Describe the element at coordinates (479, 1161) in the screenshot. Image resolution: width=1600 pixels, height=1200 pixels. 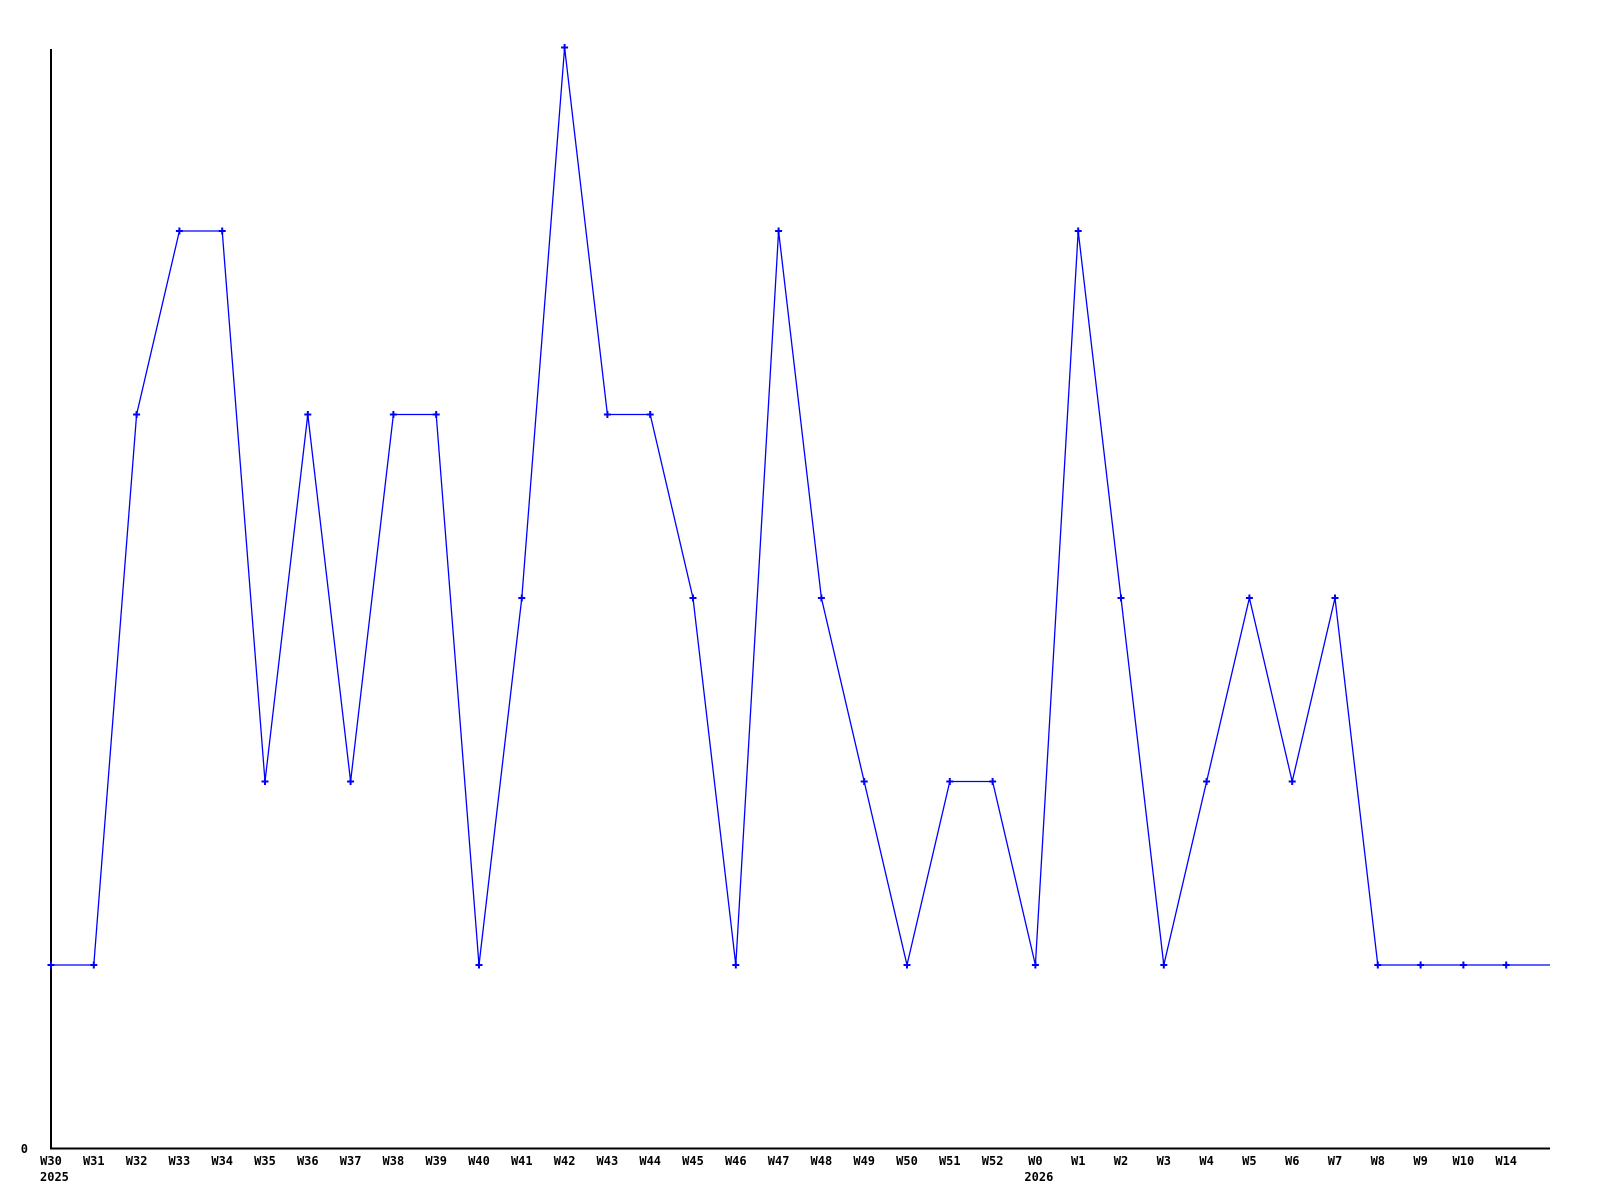
I see `x-axis-label: W40` at that location.